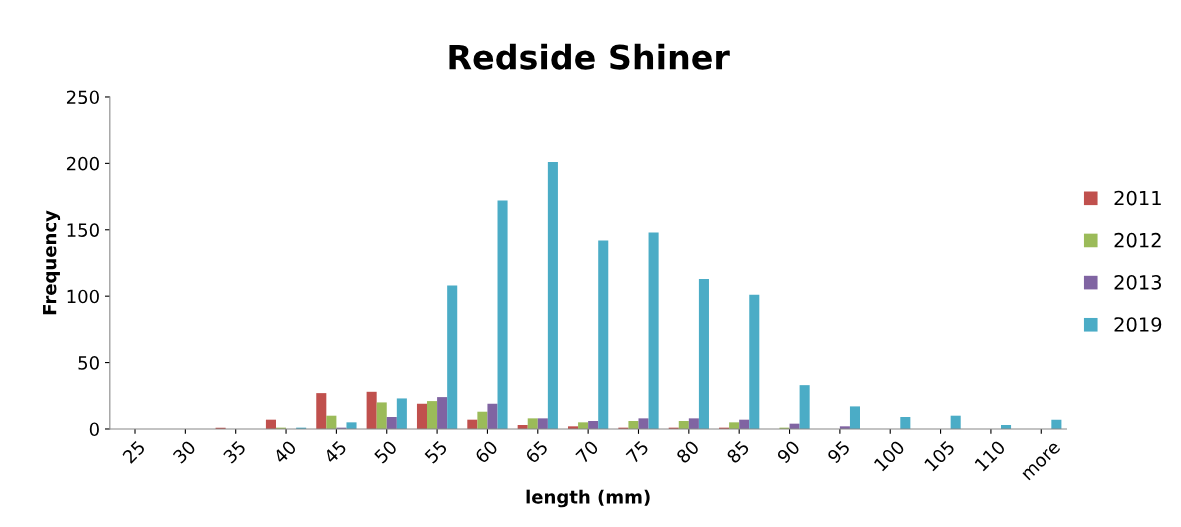 The width and height of the screenshot is (1181, 527). I want to click on legend-label: 2019, so click(1138, 324).